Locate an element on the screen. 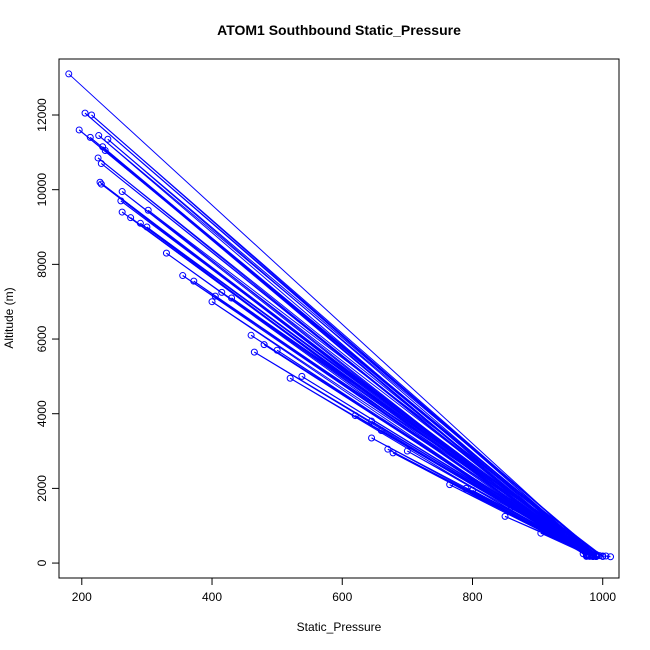  x-tick-label: 1000 is located at coordinates (602, 597).